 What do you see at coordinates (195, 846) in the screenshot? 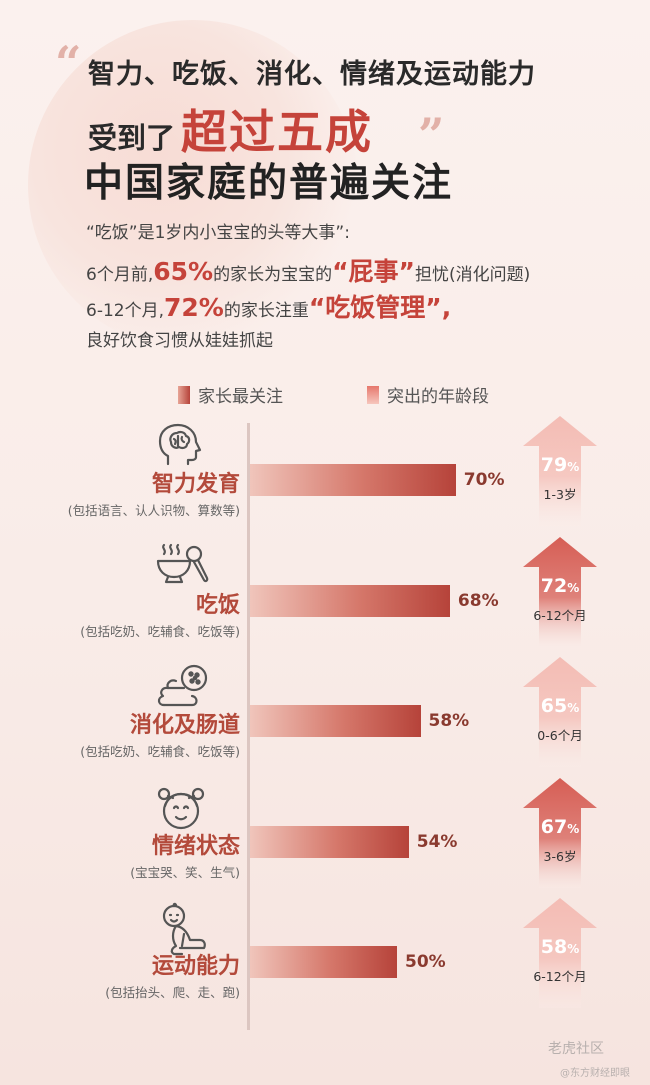
I see `category-label: 情绪状态` at bounding box center [195, 846].